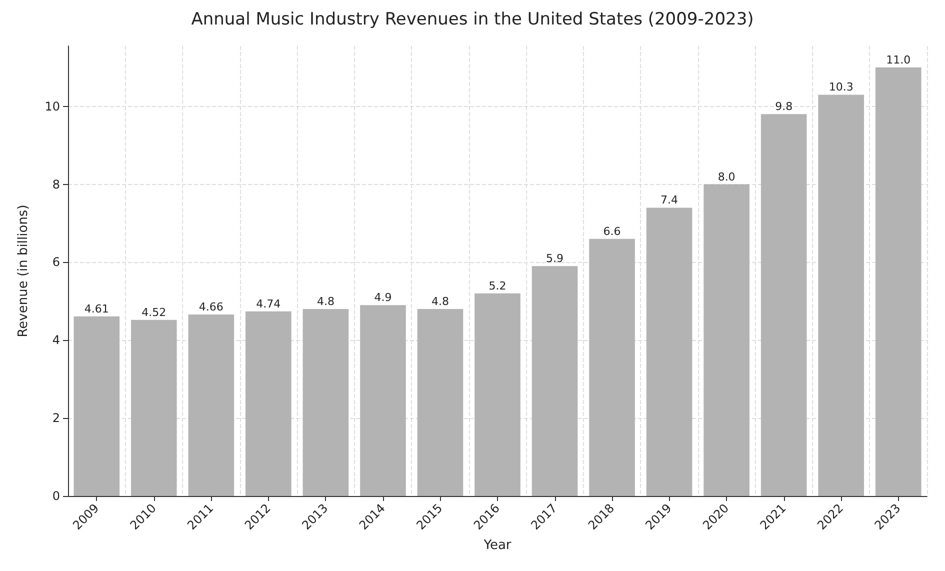 Image resolution: width=945 pixels, height=571 pixels. I want to click on data-label: 5.9, so click(555, 259).